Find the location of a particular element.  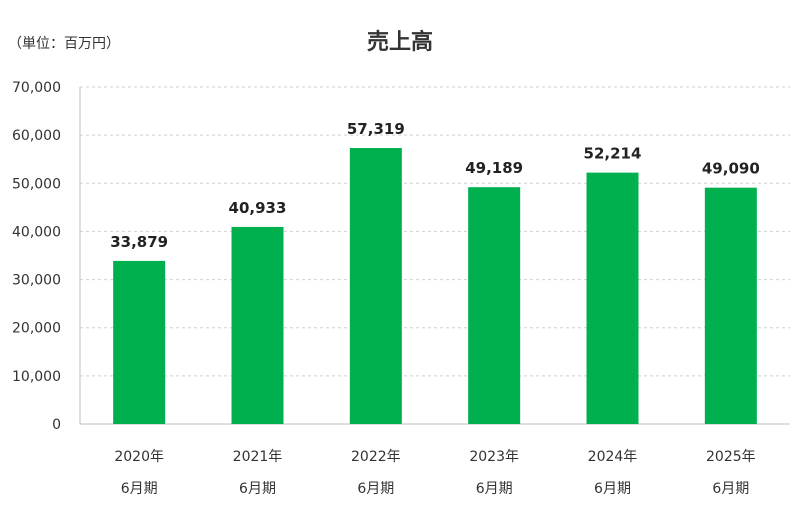

unit-label: （単位：百万円） is located at coordinates (64, 44).